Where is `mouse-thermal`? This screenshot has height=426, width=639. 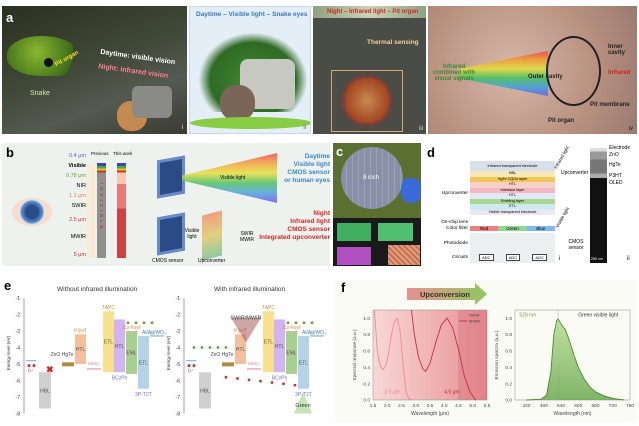
mouse-thermal is located at coordinates (367, 100).